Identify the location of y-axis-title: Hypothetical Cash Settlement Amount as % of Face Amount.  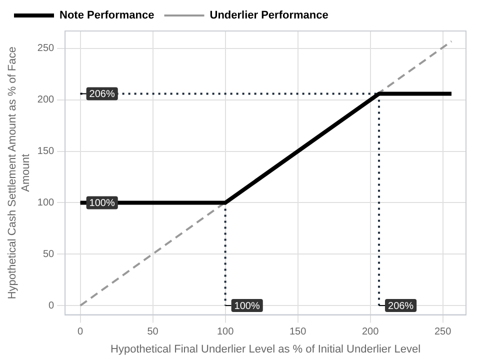
(19, 173).